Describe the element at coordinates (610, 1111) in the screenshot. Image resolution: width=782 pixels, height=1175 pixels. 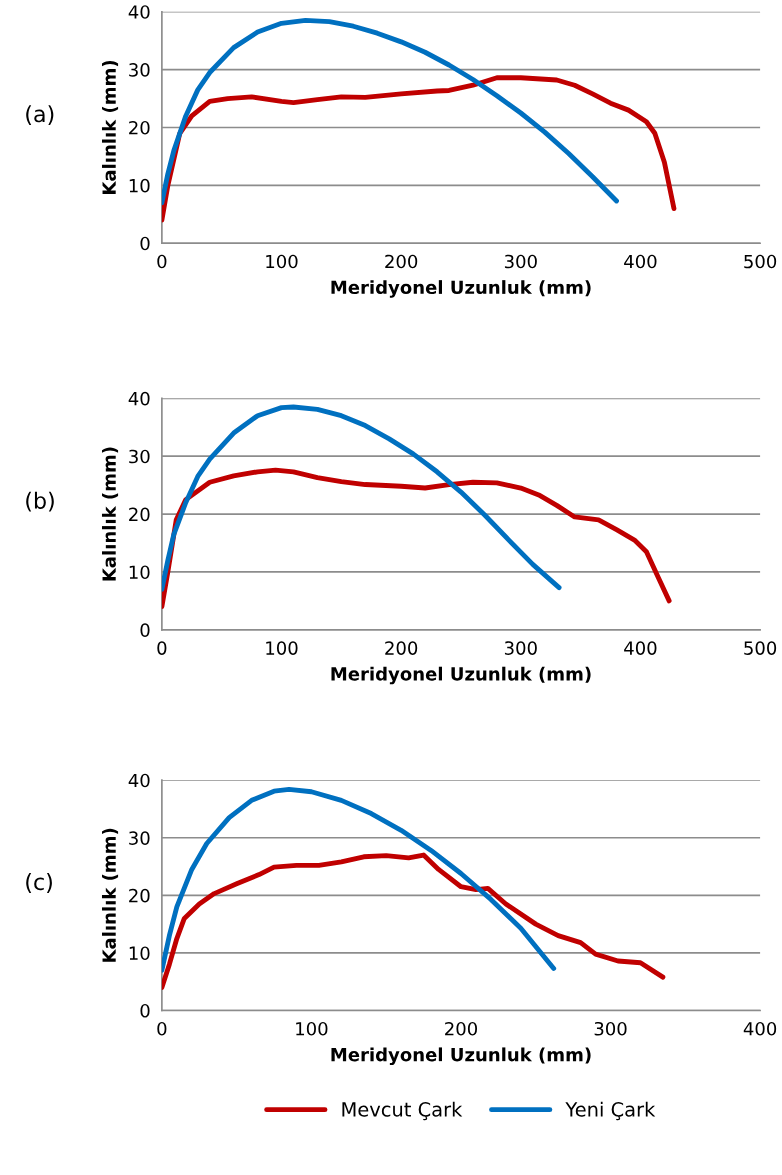
I see `legend-label: Yeni Çark` at that location.